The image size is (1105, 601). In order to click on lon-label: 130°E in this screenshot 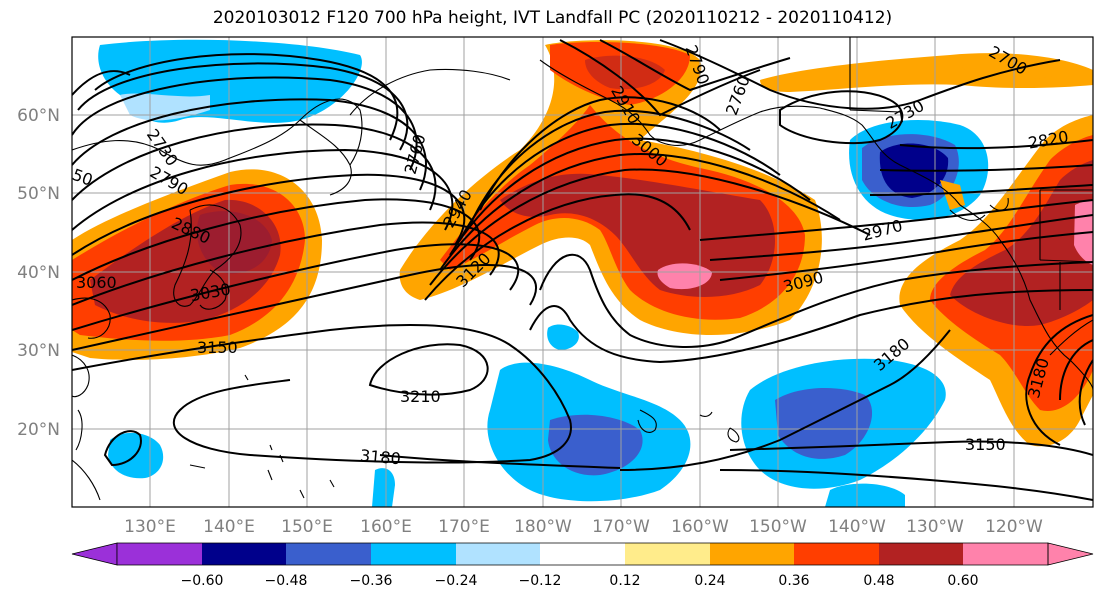, I will do `click(150, 527)`.